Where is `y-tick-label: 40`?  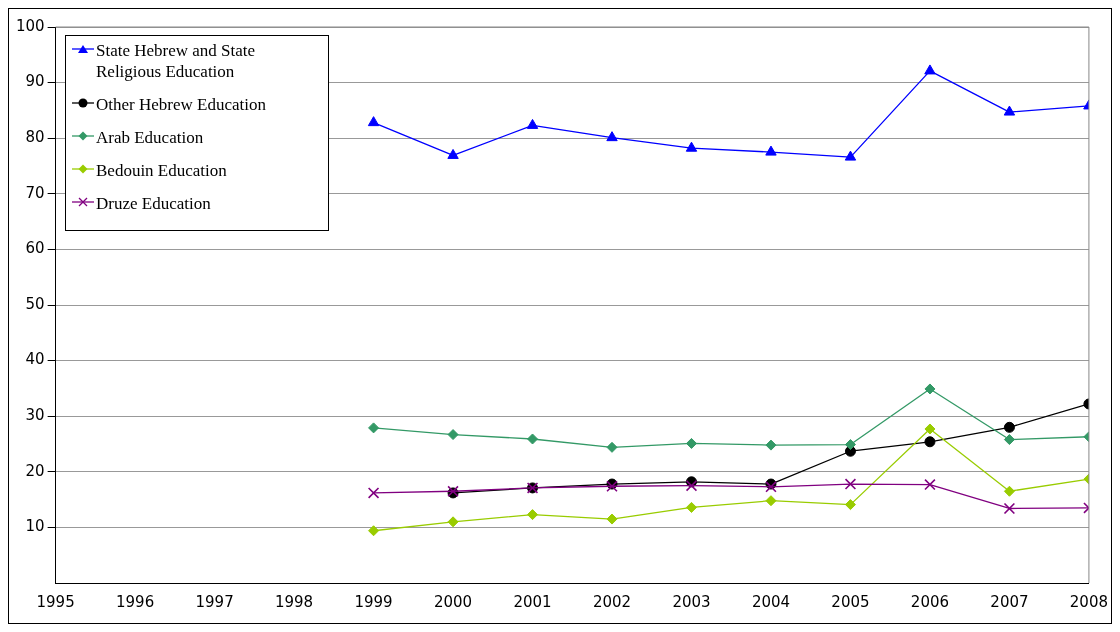 y-tick-label: 40 is located at coordinates (35, 359).